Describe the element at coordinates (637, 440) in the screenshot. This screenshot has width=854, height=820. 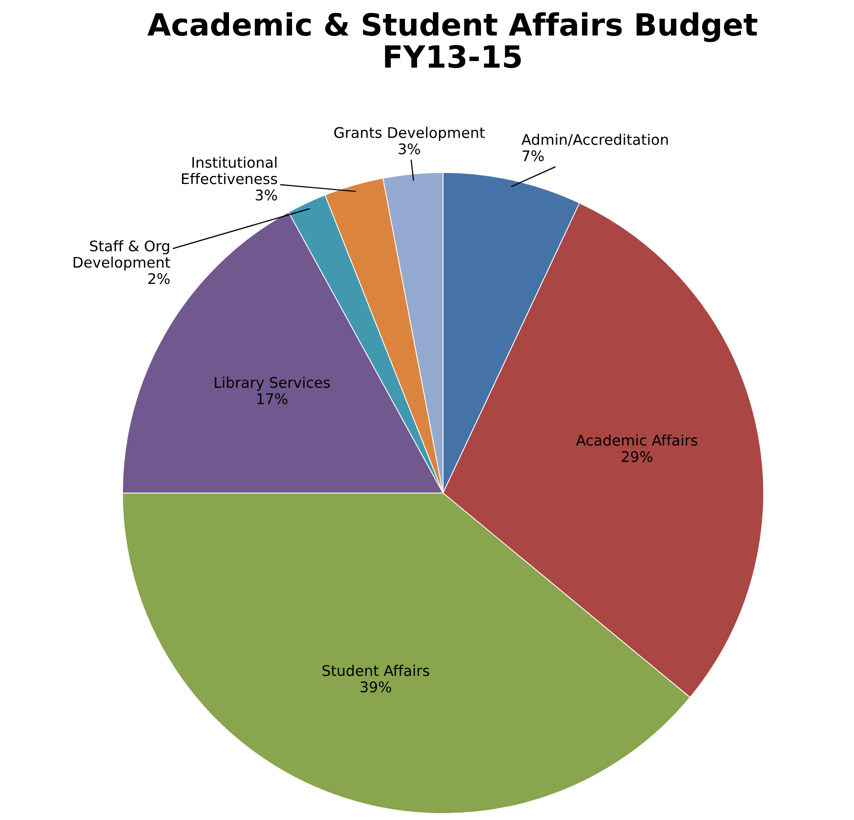
I see `slice-label: Academic Affairs` at that location.